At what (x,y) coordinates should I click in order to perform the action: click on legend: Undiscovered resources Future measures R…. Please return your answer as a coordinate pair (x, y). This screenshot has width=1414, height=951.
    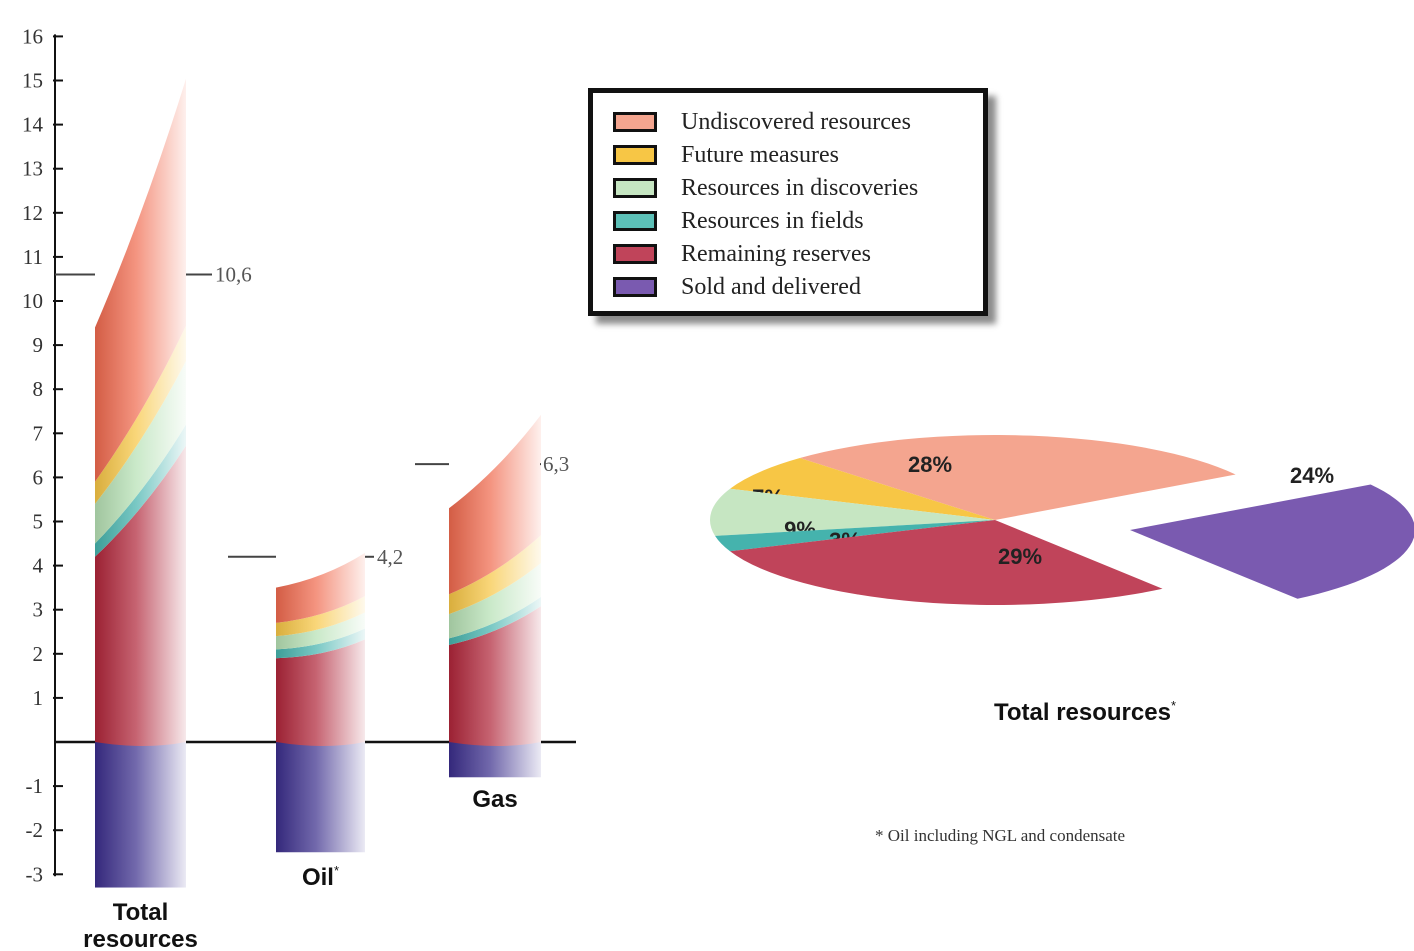
    Looking at the image, I should click on (788, 202).